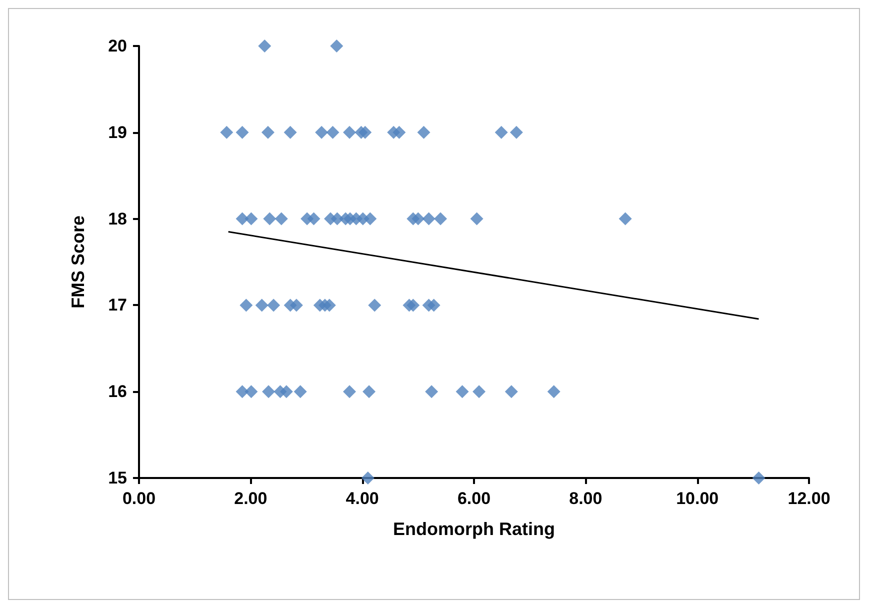 This screenshot has height=610, width=870. Describe the element at coordinates (697, 498) in the screenshot. I see `x-tick-label: 10.00` at that location.